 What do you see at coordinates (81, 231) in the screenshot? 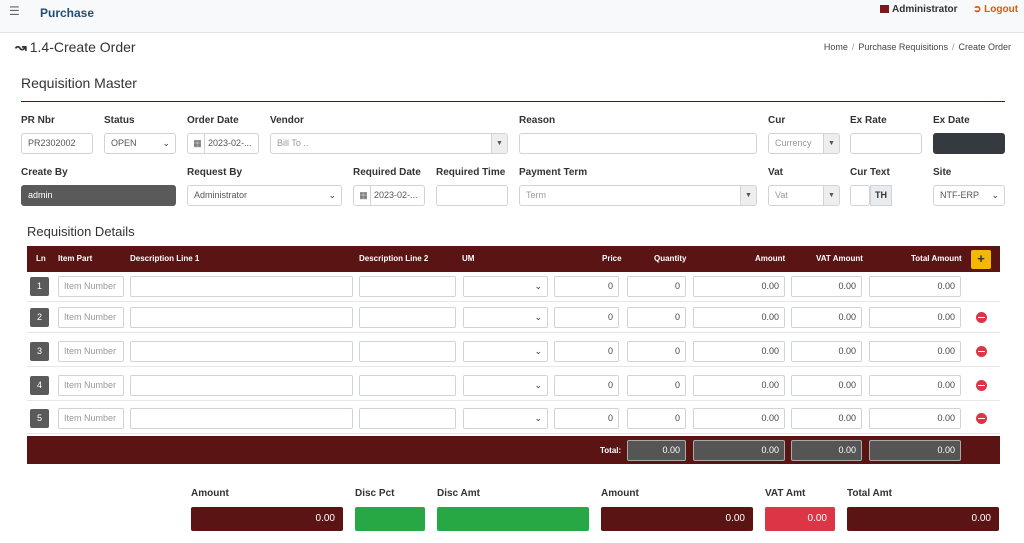
I see `requisition-details-title: Requisition Details` at bounding box center [81, 231].